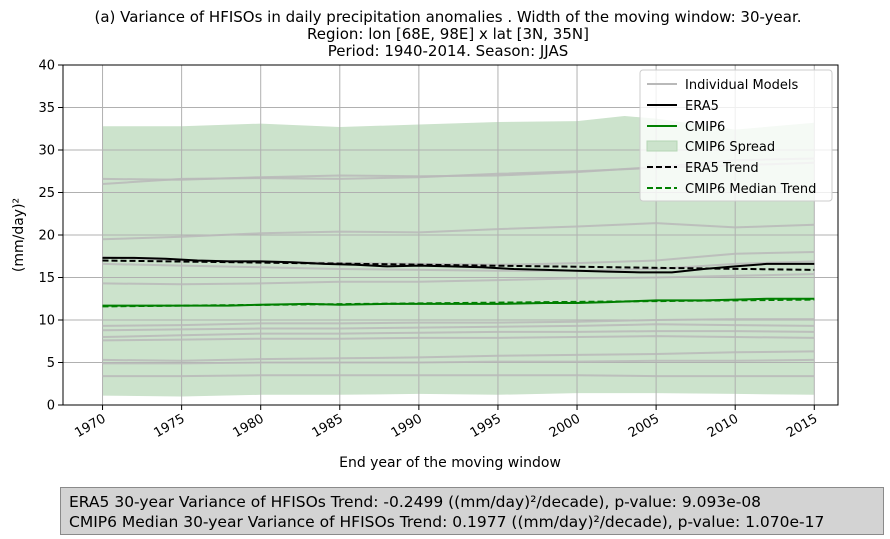 This screenshot has height=539, width=890. Describe the element at coordinates (46, 278) in the screenshot. I see `y-tick-label-15: 15` at that location.